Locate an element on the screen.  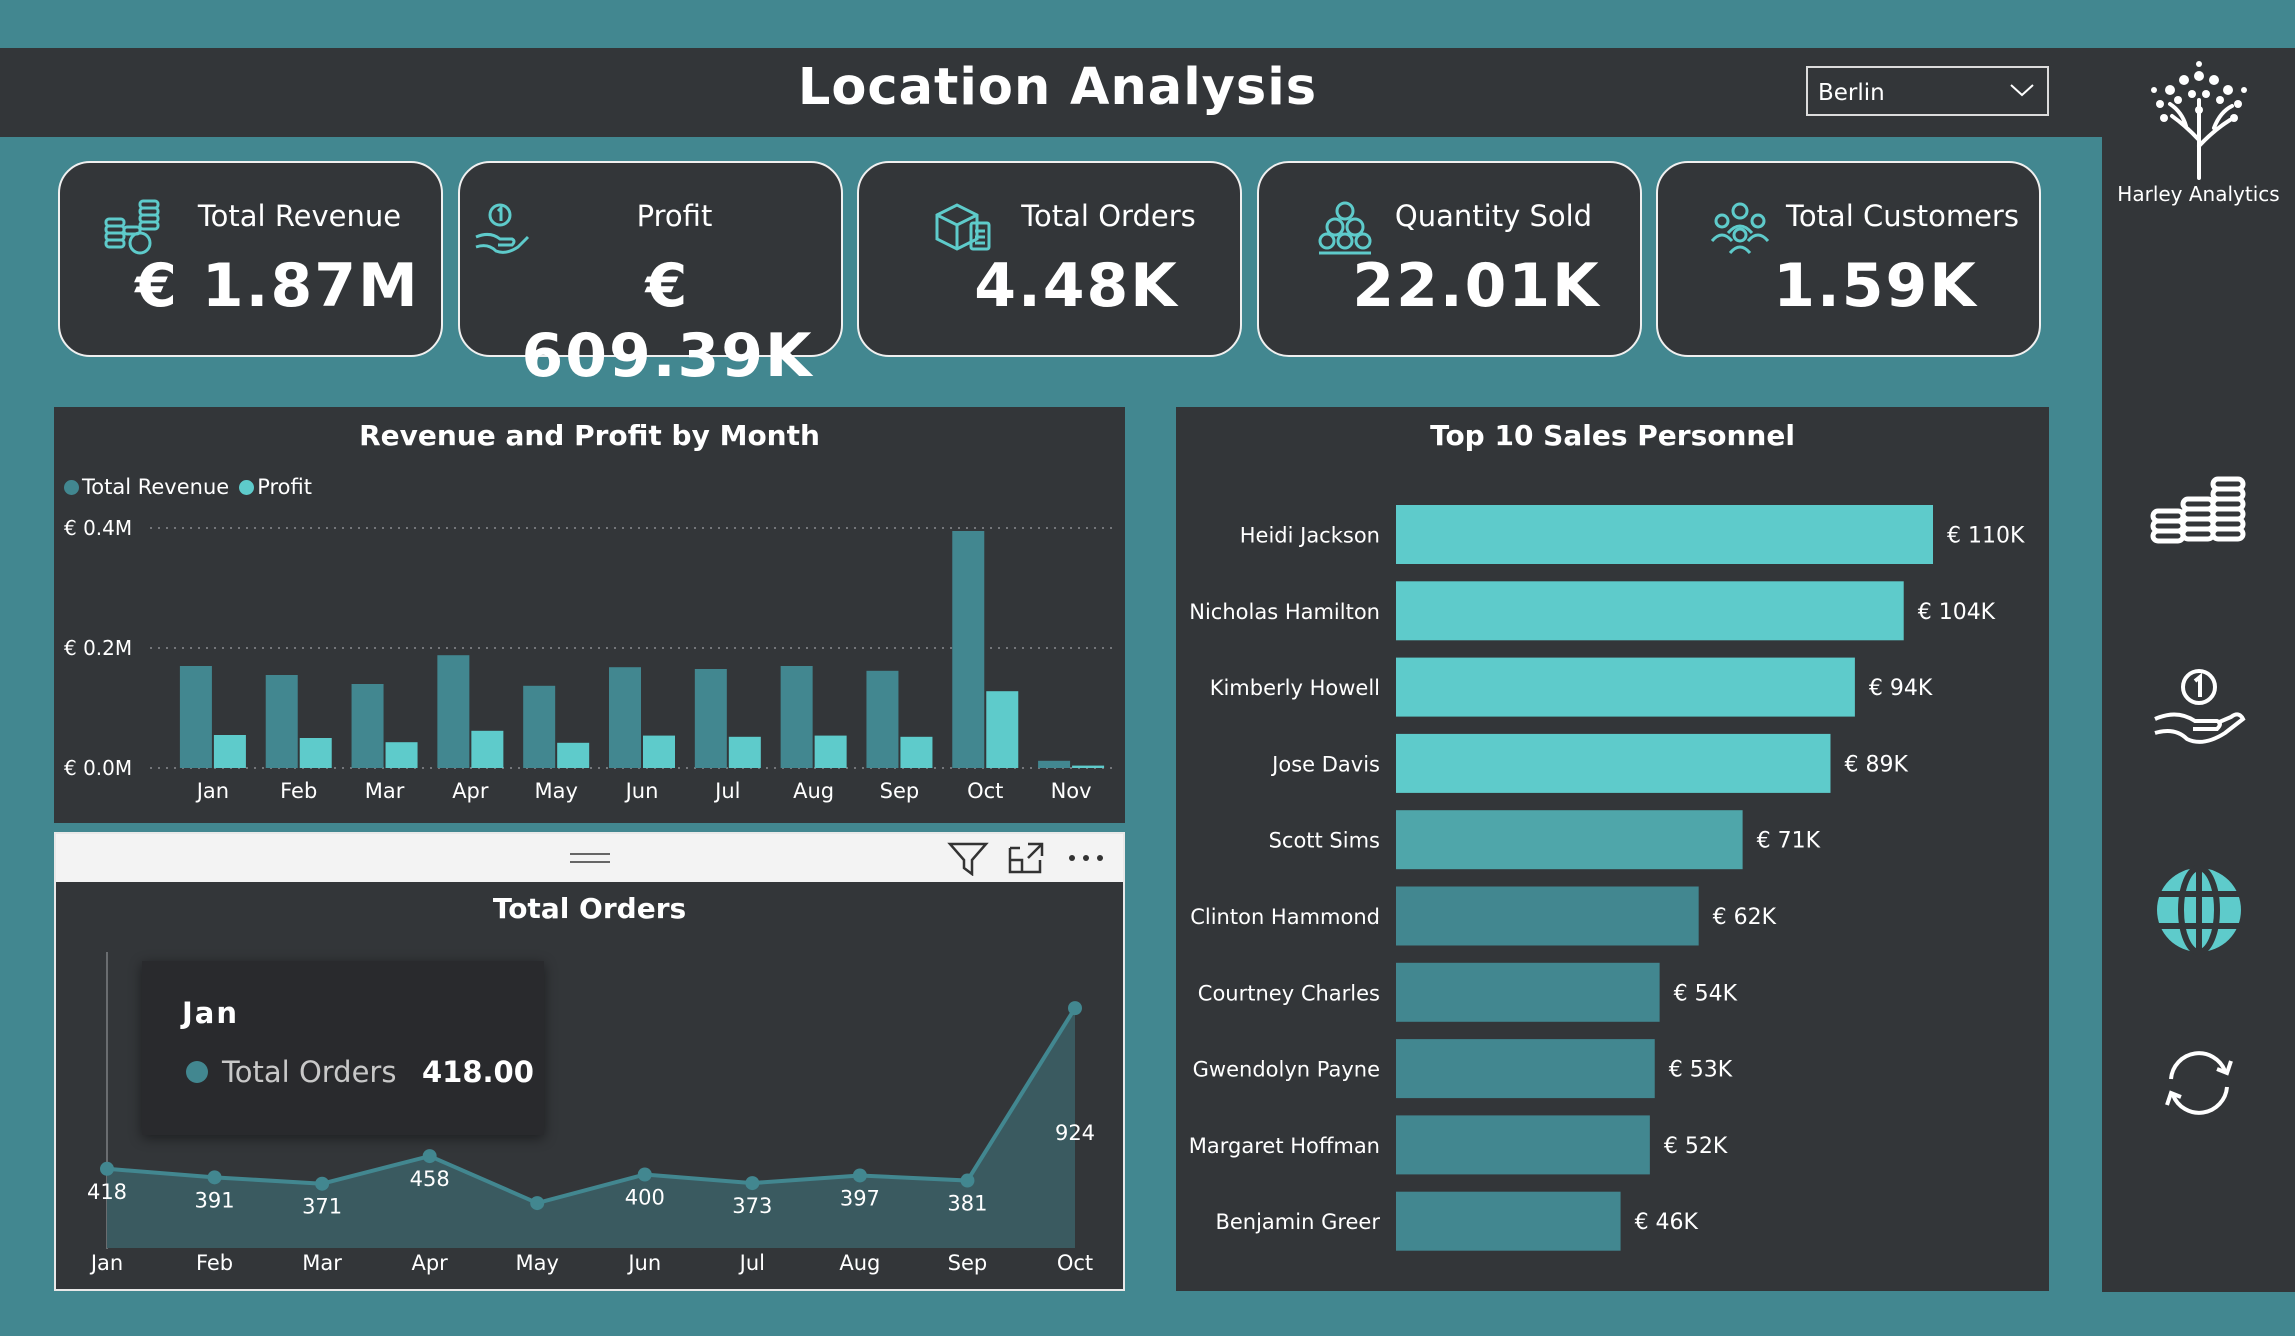
x-tick-label: Feb is located at coordinates (214, 1263).